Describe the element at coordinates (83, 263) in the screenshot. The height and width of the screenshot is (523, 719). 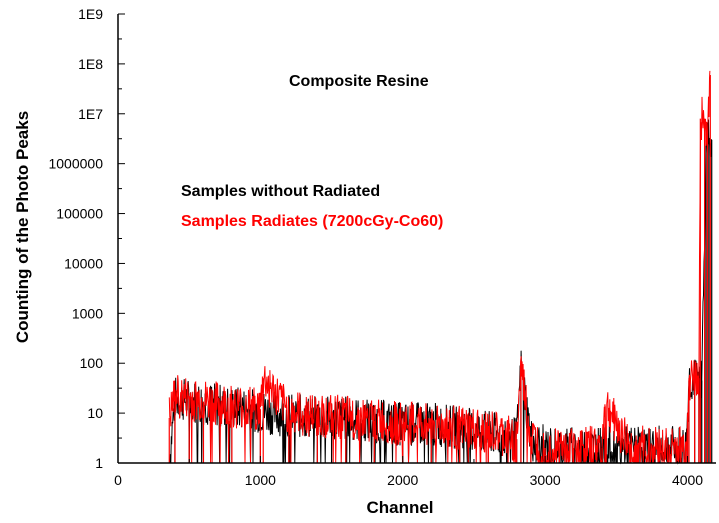
I see `y-tick-label: 10000` at that location.